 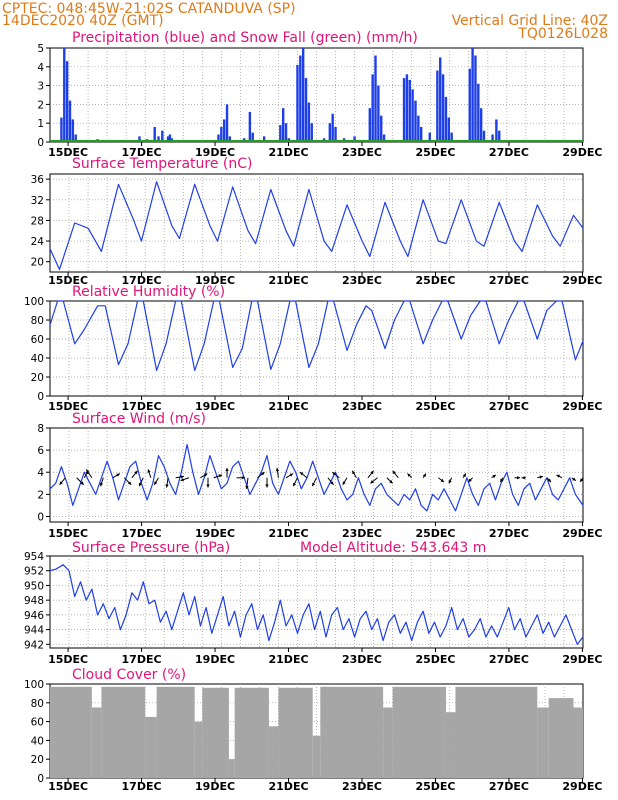 What do you see at coordinates (68, 406) in the screenshot?
I see `x-tick-label: 15DEC` at bounding box center [68, 406].